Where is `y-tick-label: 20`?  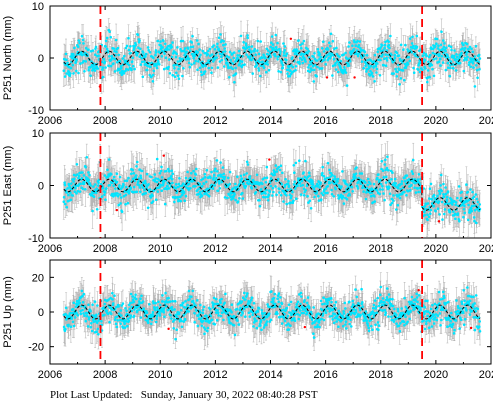
y-tick-label: 20 is located at coordinates (38, 278).